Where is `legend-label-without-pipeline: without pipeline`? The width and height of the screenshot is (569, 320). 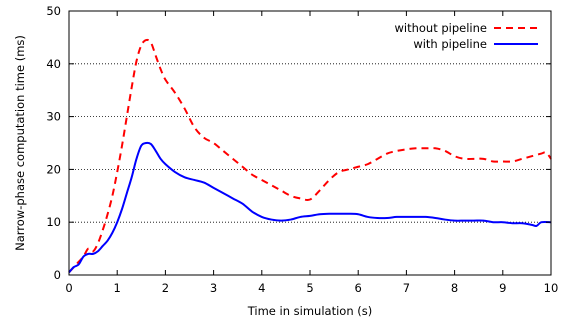 legend-label-without-pipeline: without pipeline is located at coordinates (440, 28).